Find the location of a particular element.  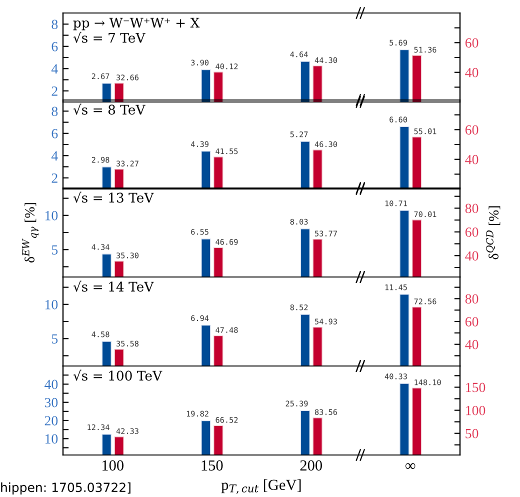

y2-axis-title: δ$^{QCD}$ [%] is located at coordinates (493, 233).